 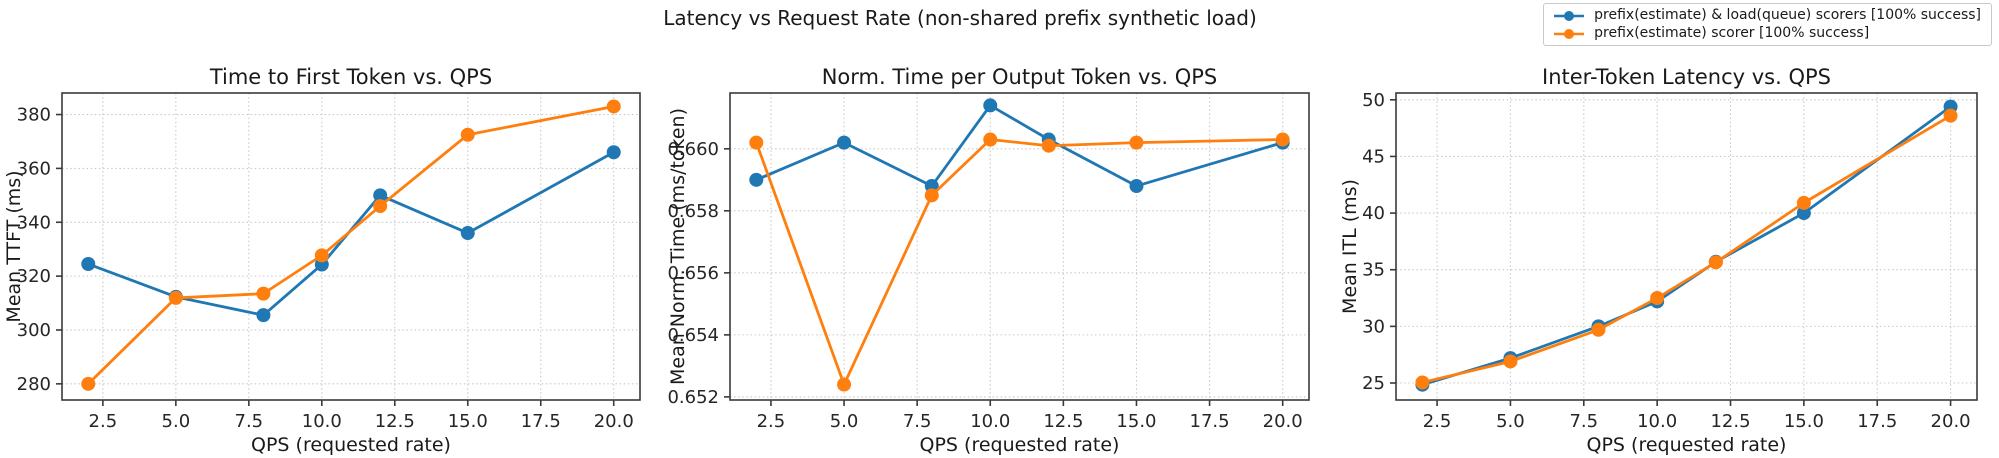 I want to click on subplot-title: Inter-Token Latency vs. QPS, so click(x=1686, y=77).